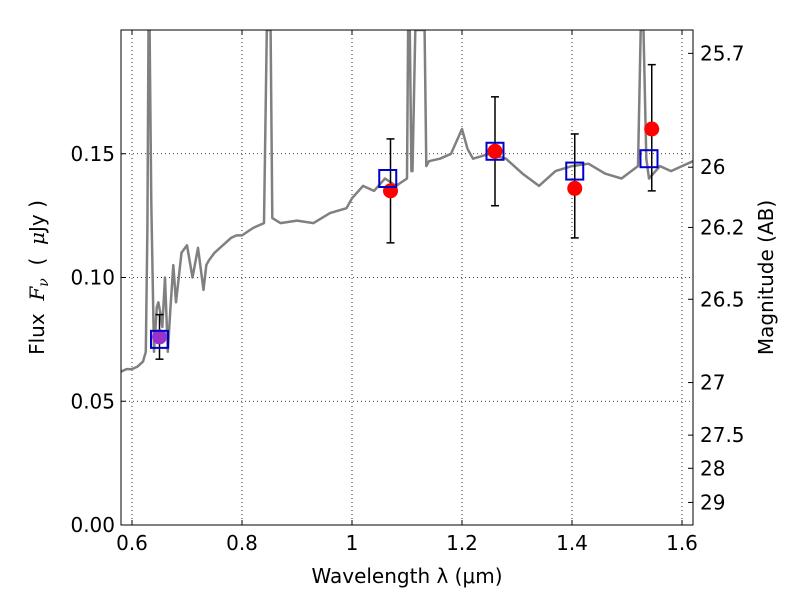  Describe the element at coordinates (722, 227) in the screenshot. I see `magnitude-tick-label: 26.2` at that location.